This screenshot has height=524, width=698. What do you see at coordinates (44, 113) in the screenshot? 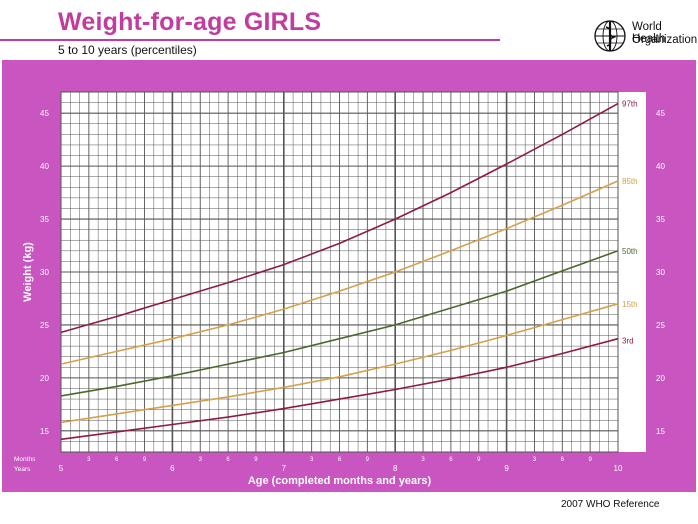
I see `y-tick-label-left: 45` at bounding box center [44, 113].